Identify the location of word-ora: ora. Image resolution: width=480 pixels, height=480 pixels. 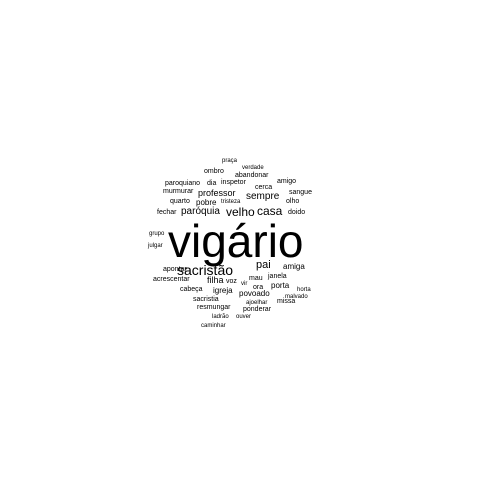
(258, 287).